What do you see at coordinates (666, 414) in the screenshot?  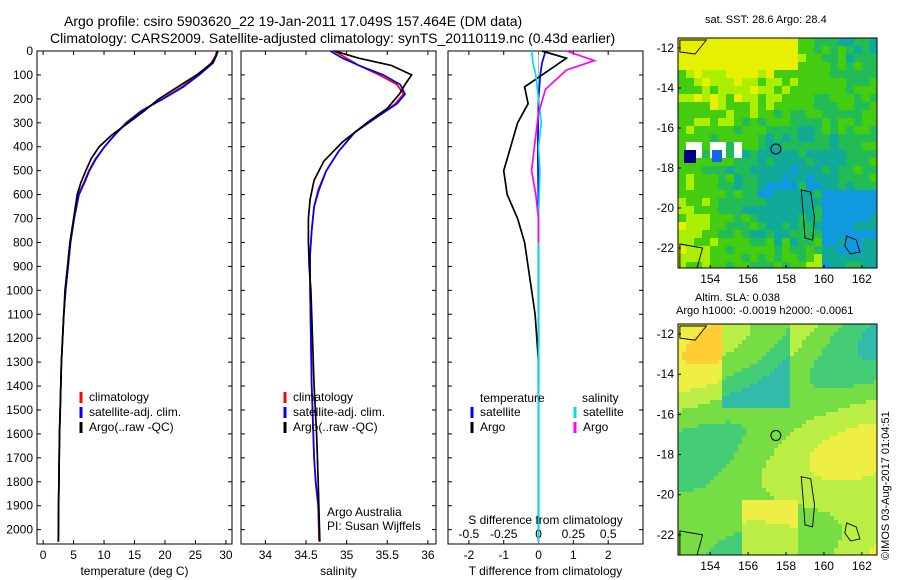 I see `map-y-tick-label: -16` at bounding box center [666, 414].